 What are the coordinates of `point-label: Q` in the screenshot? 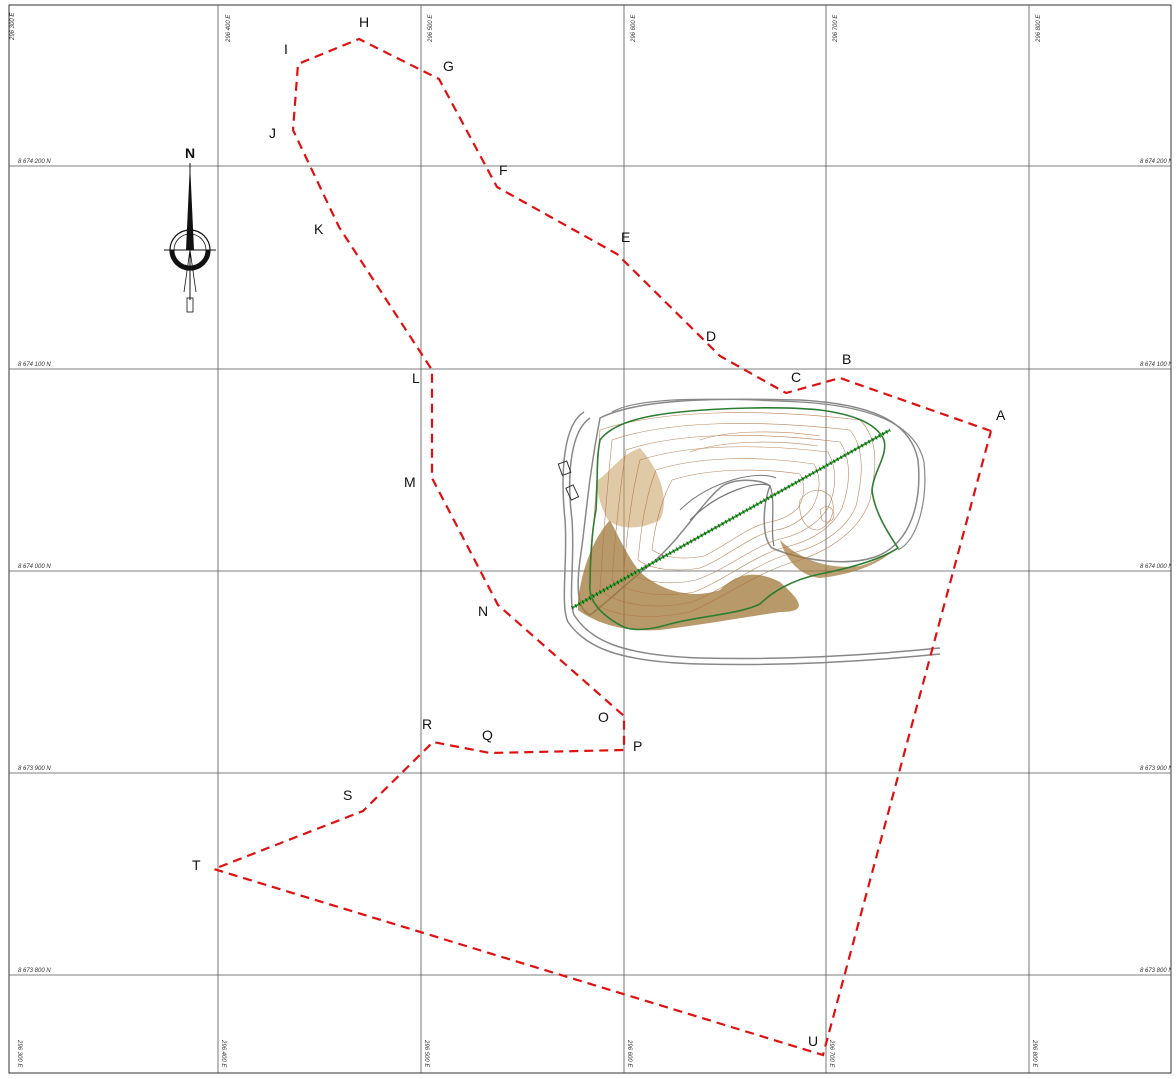 It's located at (487, 735).